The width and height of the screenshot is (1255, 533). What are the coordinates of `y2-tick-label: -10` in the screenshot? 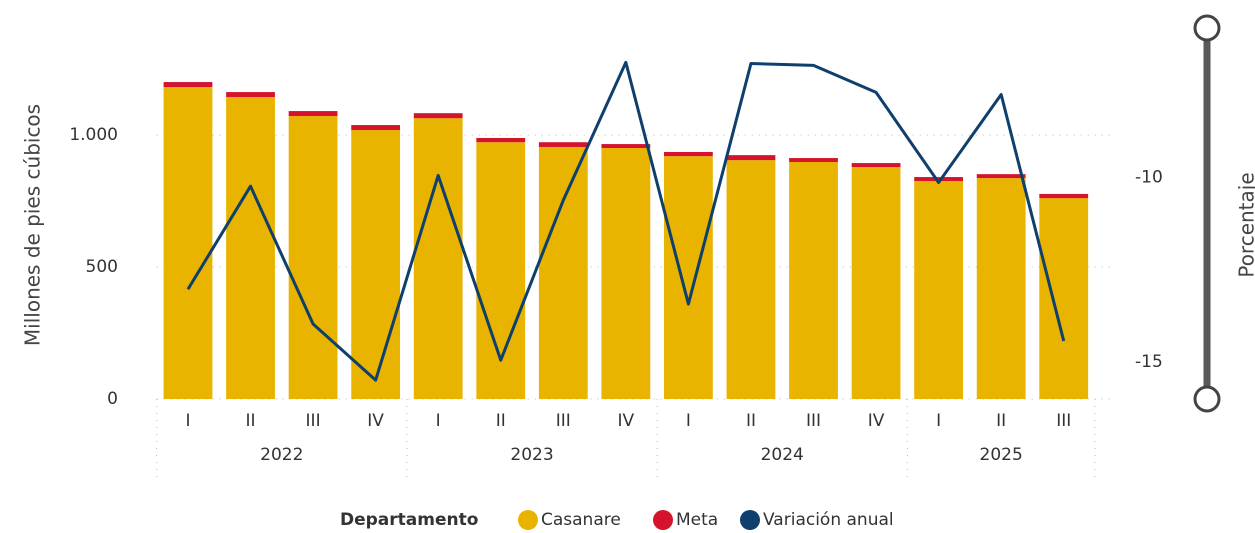 It's located at (1149, 177).